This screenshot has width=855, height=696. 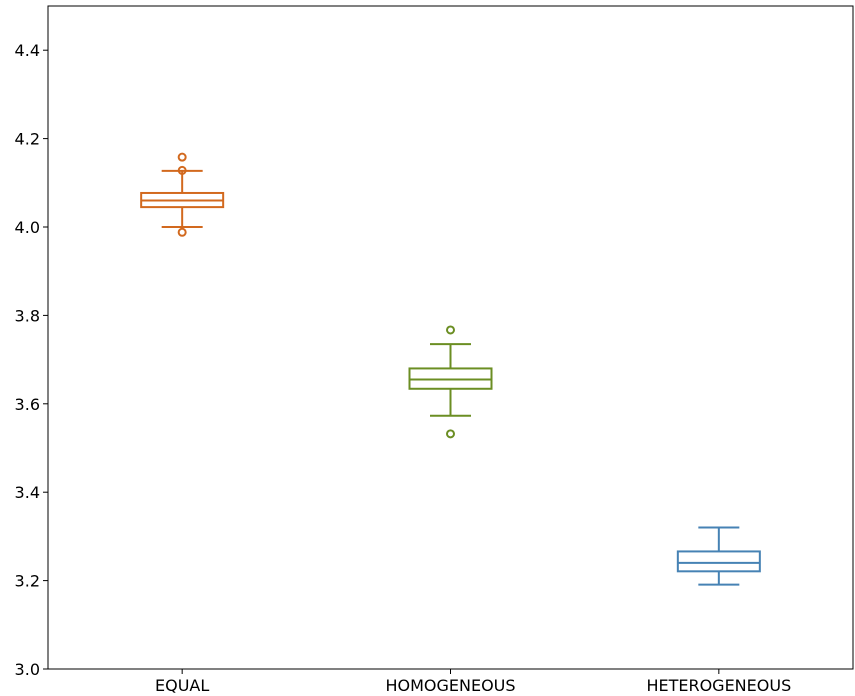 I want to click on y-tick-label: 3.0, so click(x=27, y=669).